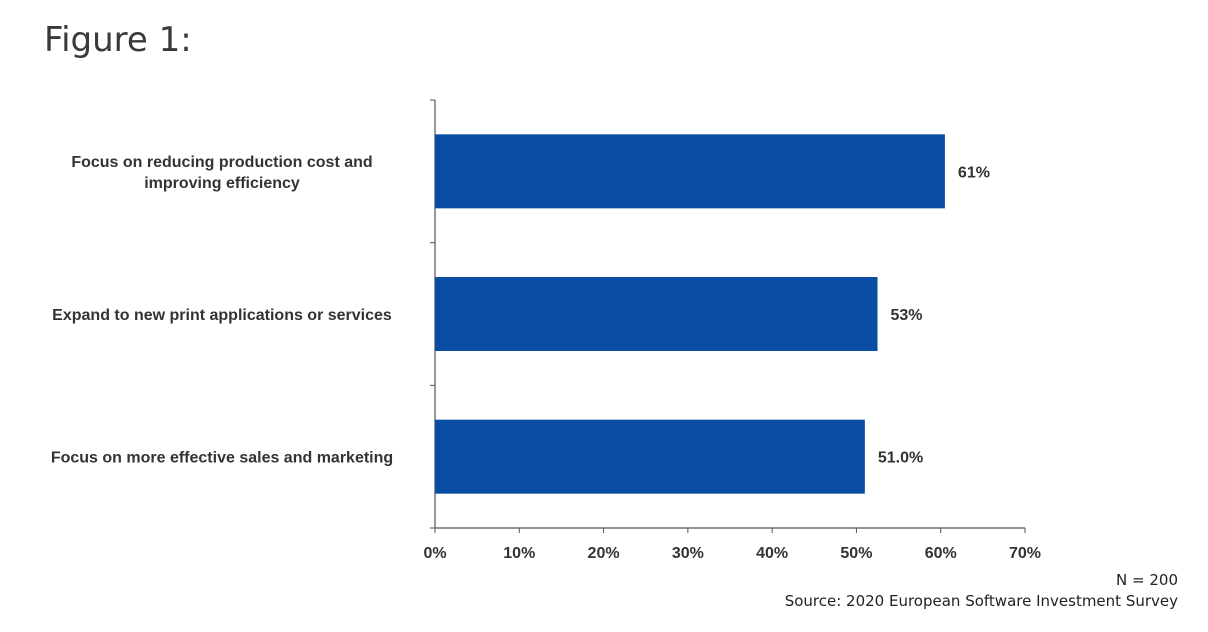 The width and height of the screenshot is (1208, 632). What do you see at coordinates (941, 553) in the screenshot?
I see `x-tick-label: 60%` at bounding box center [941, 553].